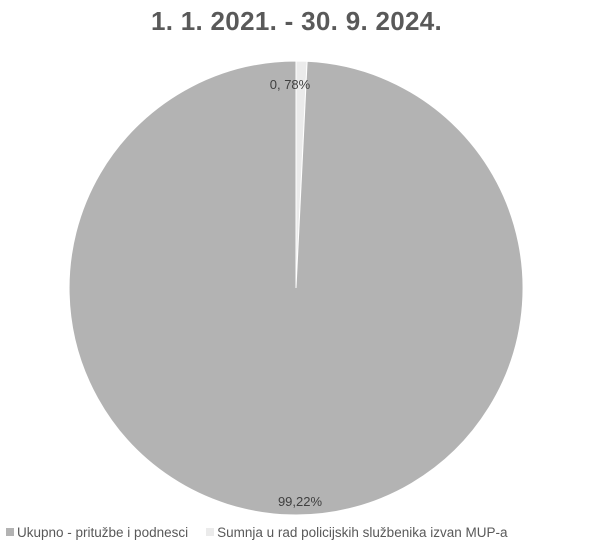 Image resolution: width=593 pixels, height=543 pixels. I want to click on legend-swatch-ukupno, so click(10, 532).